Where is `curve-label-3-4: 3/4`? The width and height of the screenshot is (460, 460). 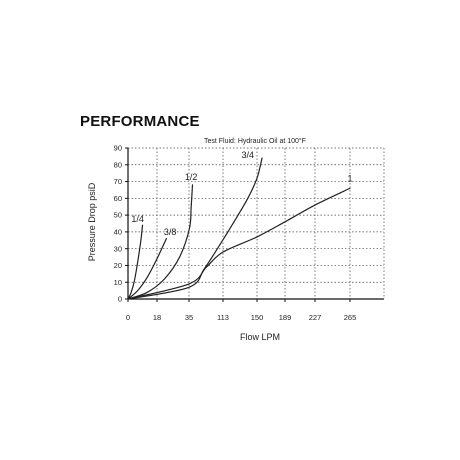
curve-label-3-4: 3/4 is located at coordinates (248, 155).